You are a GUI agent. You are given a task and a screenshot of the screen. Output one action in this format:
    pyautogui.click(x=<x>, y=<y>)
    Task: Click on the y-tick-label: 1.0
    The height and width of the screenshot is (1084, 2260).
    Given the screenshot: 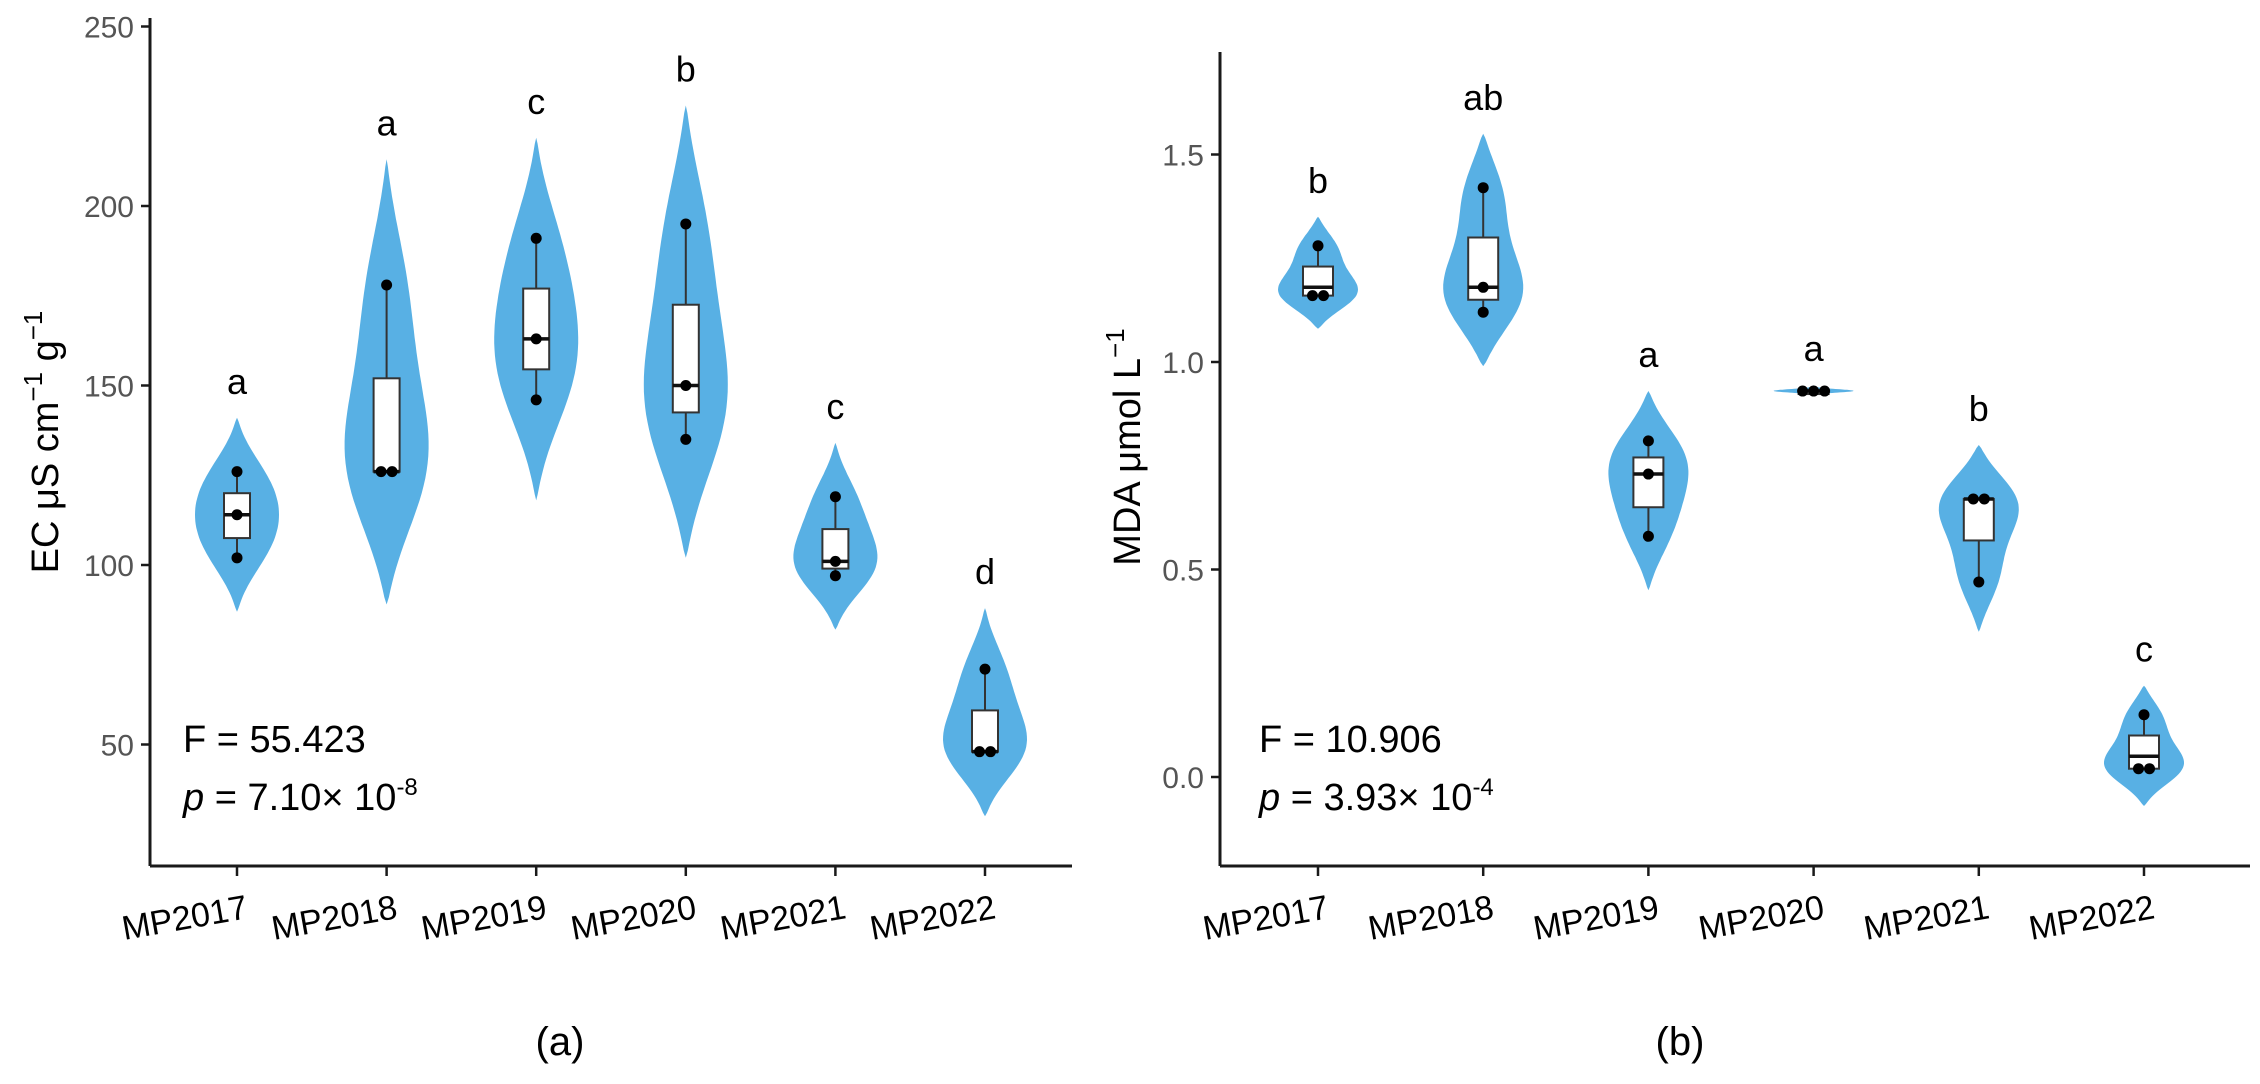 What is the action you would take?
    pyautogui.click(x=1183, y=363)
    